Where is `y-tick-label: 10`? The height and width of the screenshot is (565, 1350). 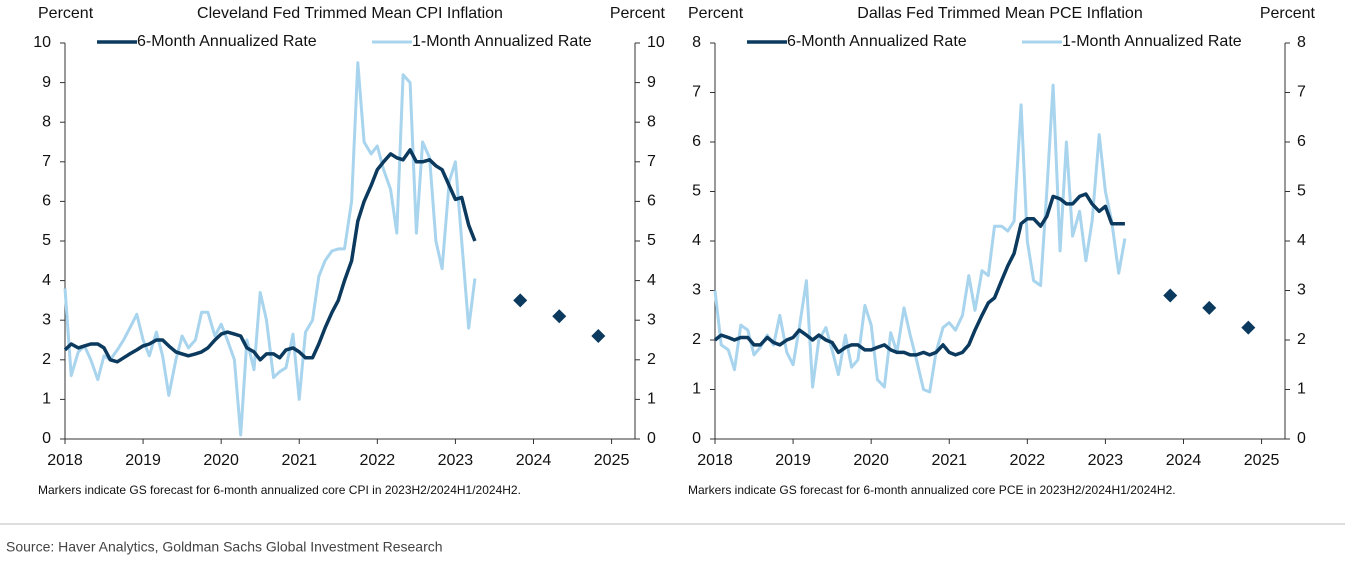 y-tick-label: 10 is located at coordinates (42, 42).